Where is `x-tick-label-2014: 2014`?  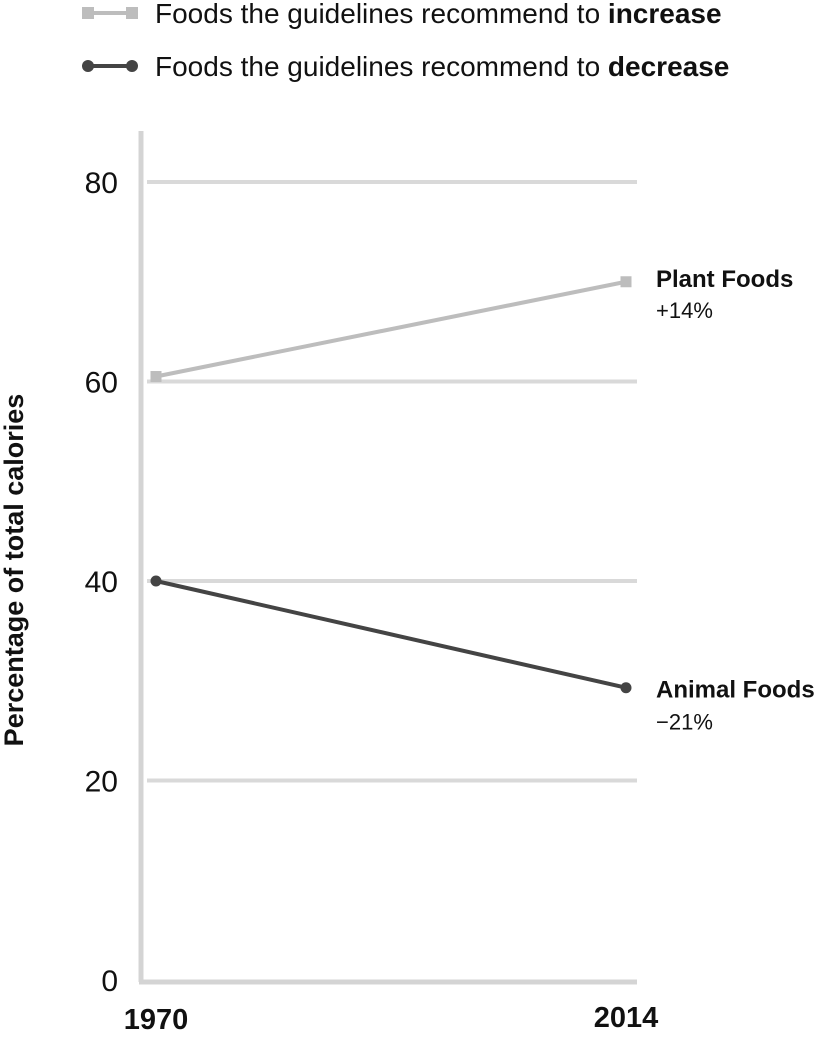 x-tick-label-2014: 2014 is located at coordinates (626, 1017).